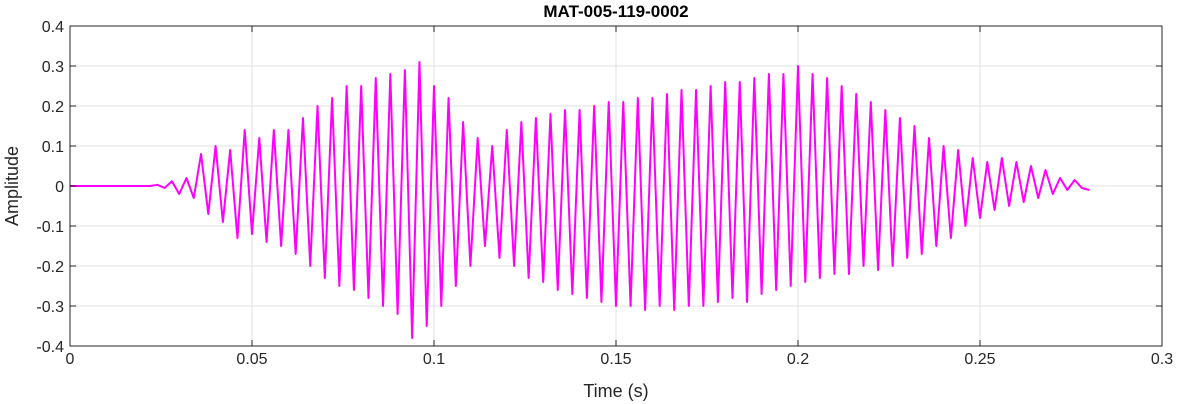  I want to click on x-tick-label: 0.1, so click(434, 359).